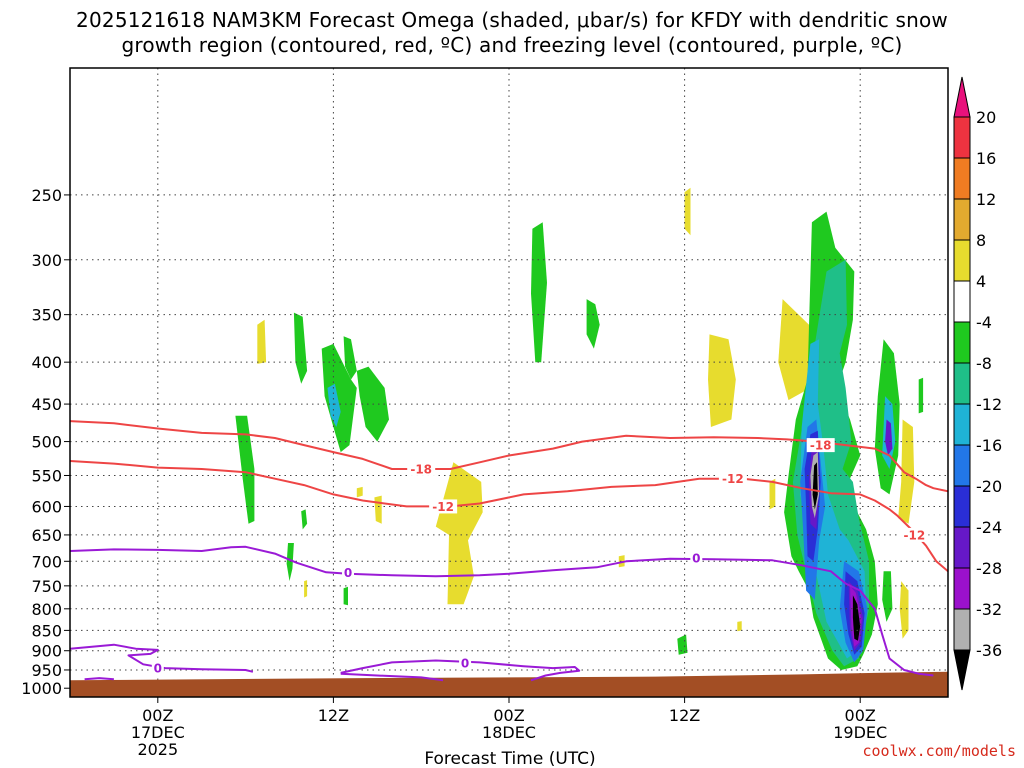  I want to click on y-tick-label-850: 850, so click(46, 630).